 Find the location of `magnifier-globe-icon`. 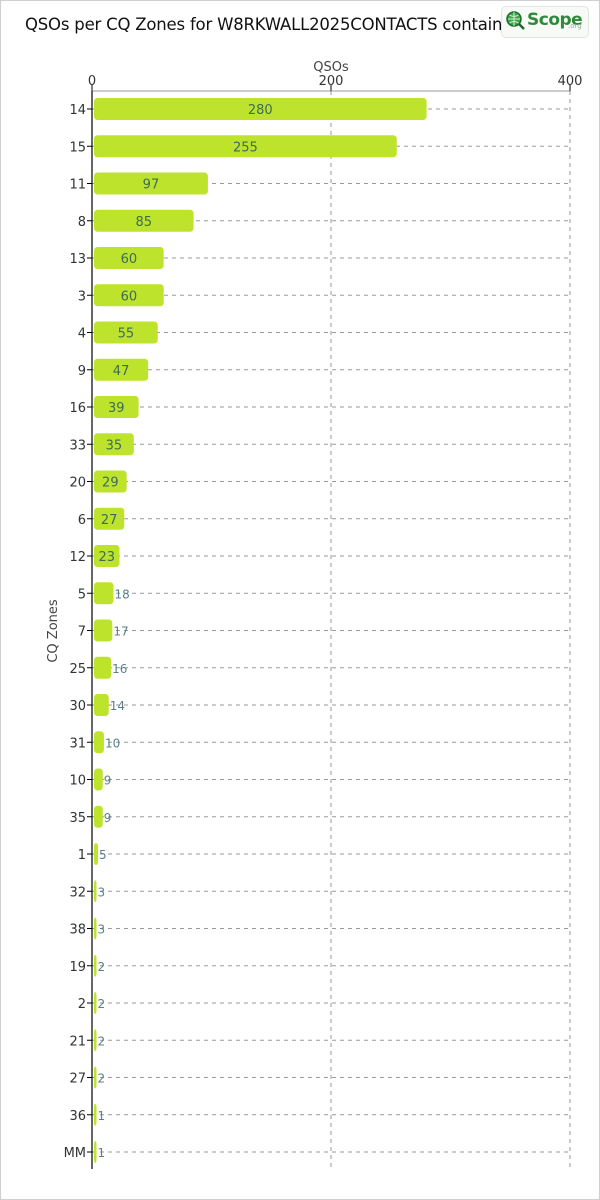

magnifier-globe-icon is located at coordinates (515, 20).